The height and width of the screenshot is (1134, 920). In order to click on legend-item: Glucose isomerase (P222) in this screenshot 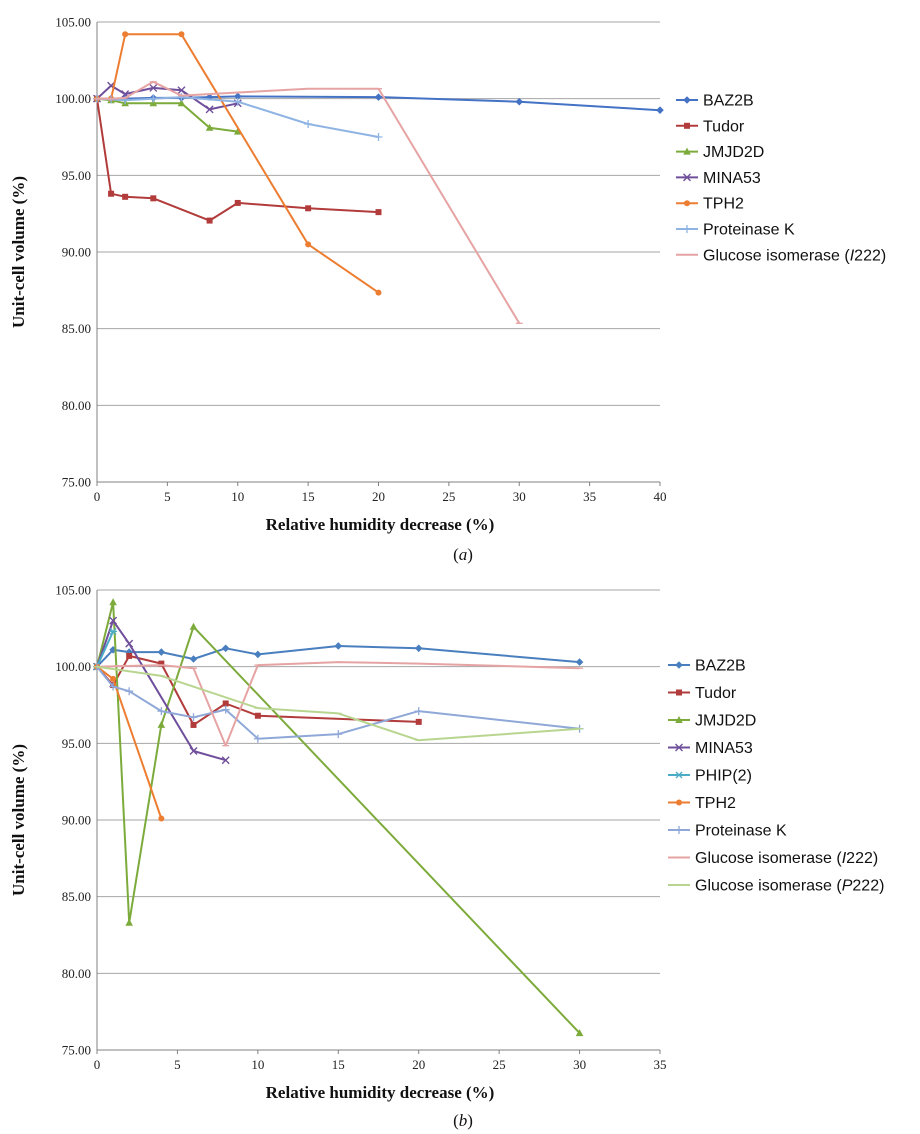, I will do `click(776, 886)`.